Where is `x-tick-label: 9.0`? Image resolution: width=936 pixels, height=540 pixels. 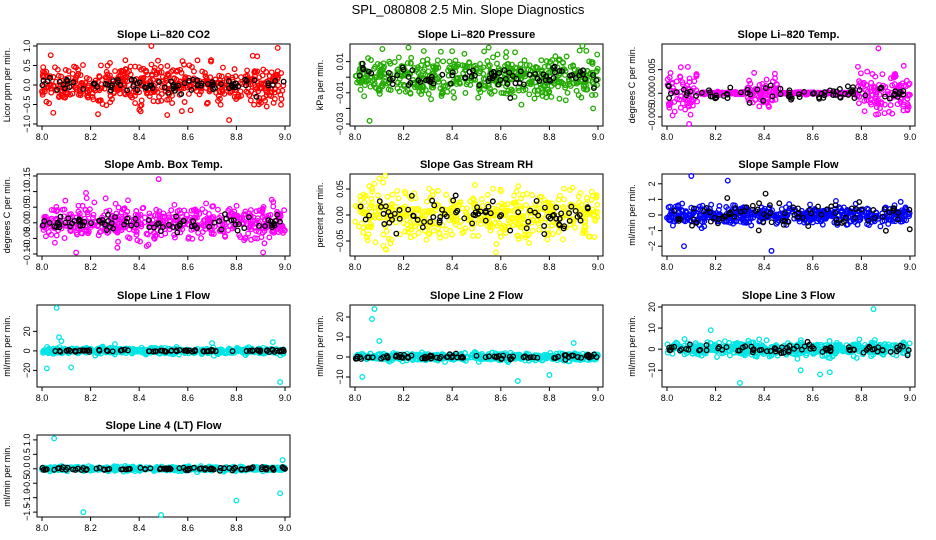
x-tick-label: 9.0 is located at coordinates (910, 137).